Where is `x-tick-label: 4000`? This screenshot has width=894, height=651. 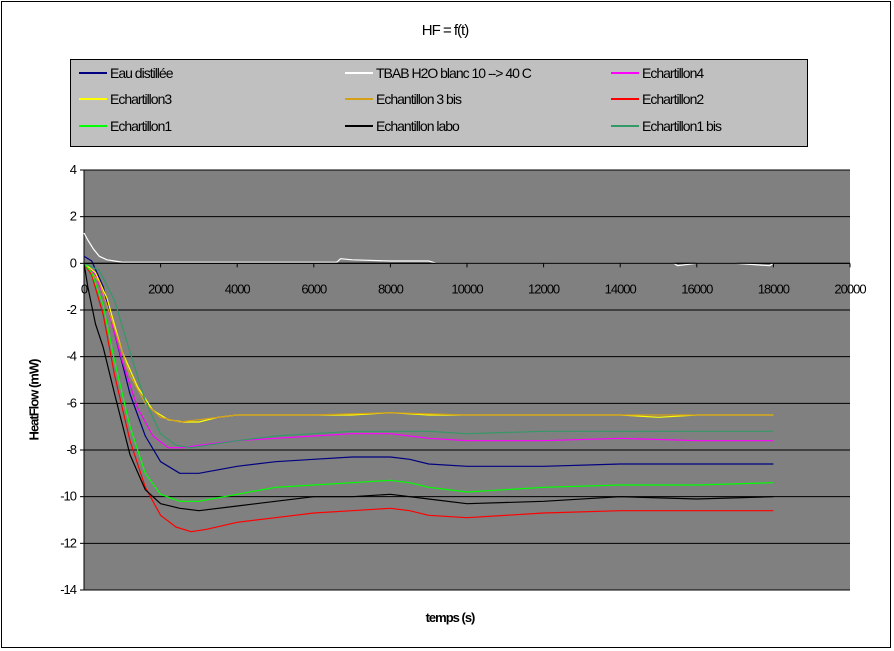 x-tick-label: 4000 is located at coordinates (238, 288).